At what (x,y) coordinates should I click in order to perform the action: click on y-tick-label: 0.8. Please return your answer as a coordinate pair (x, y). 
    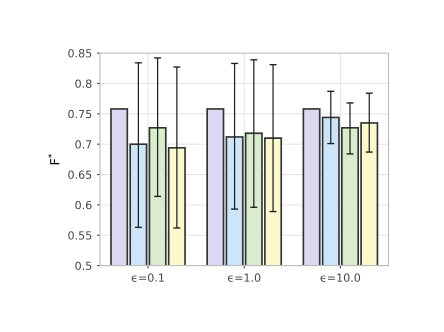
    Looking at the image, I should click on (83, 83).